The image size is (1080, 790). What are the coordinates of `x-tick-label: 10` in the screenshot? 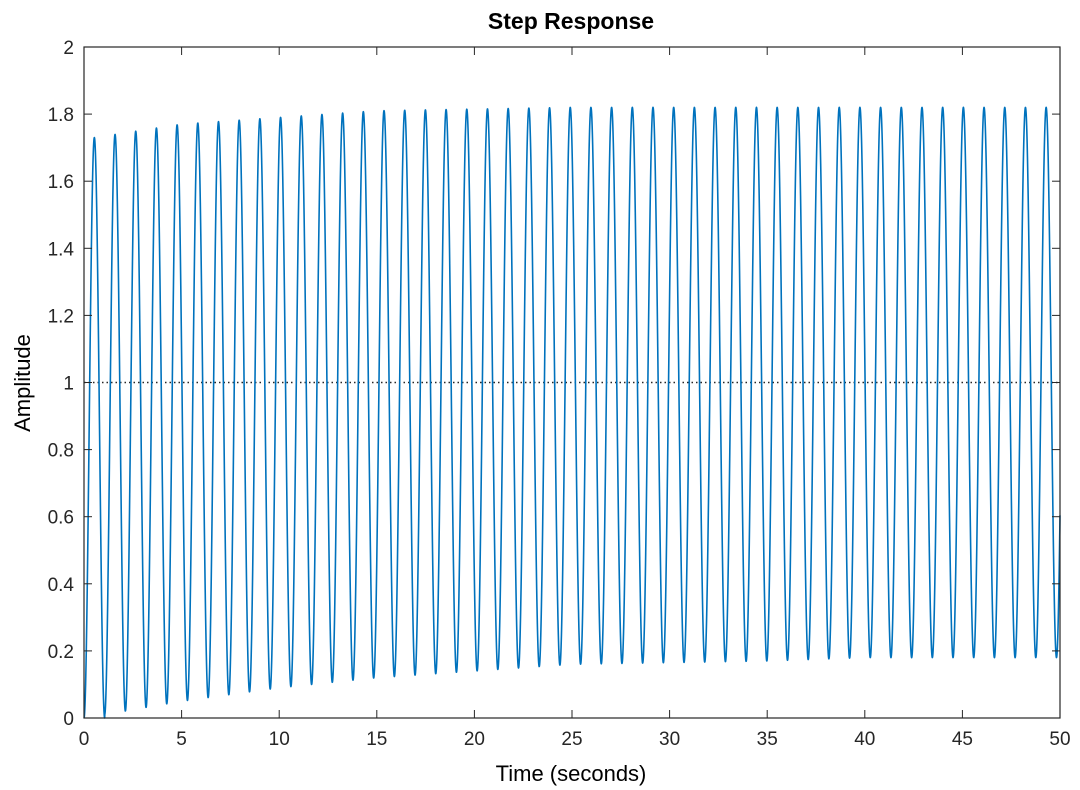 It's located at (279, 739).